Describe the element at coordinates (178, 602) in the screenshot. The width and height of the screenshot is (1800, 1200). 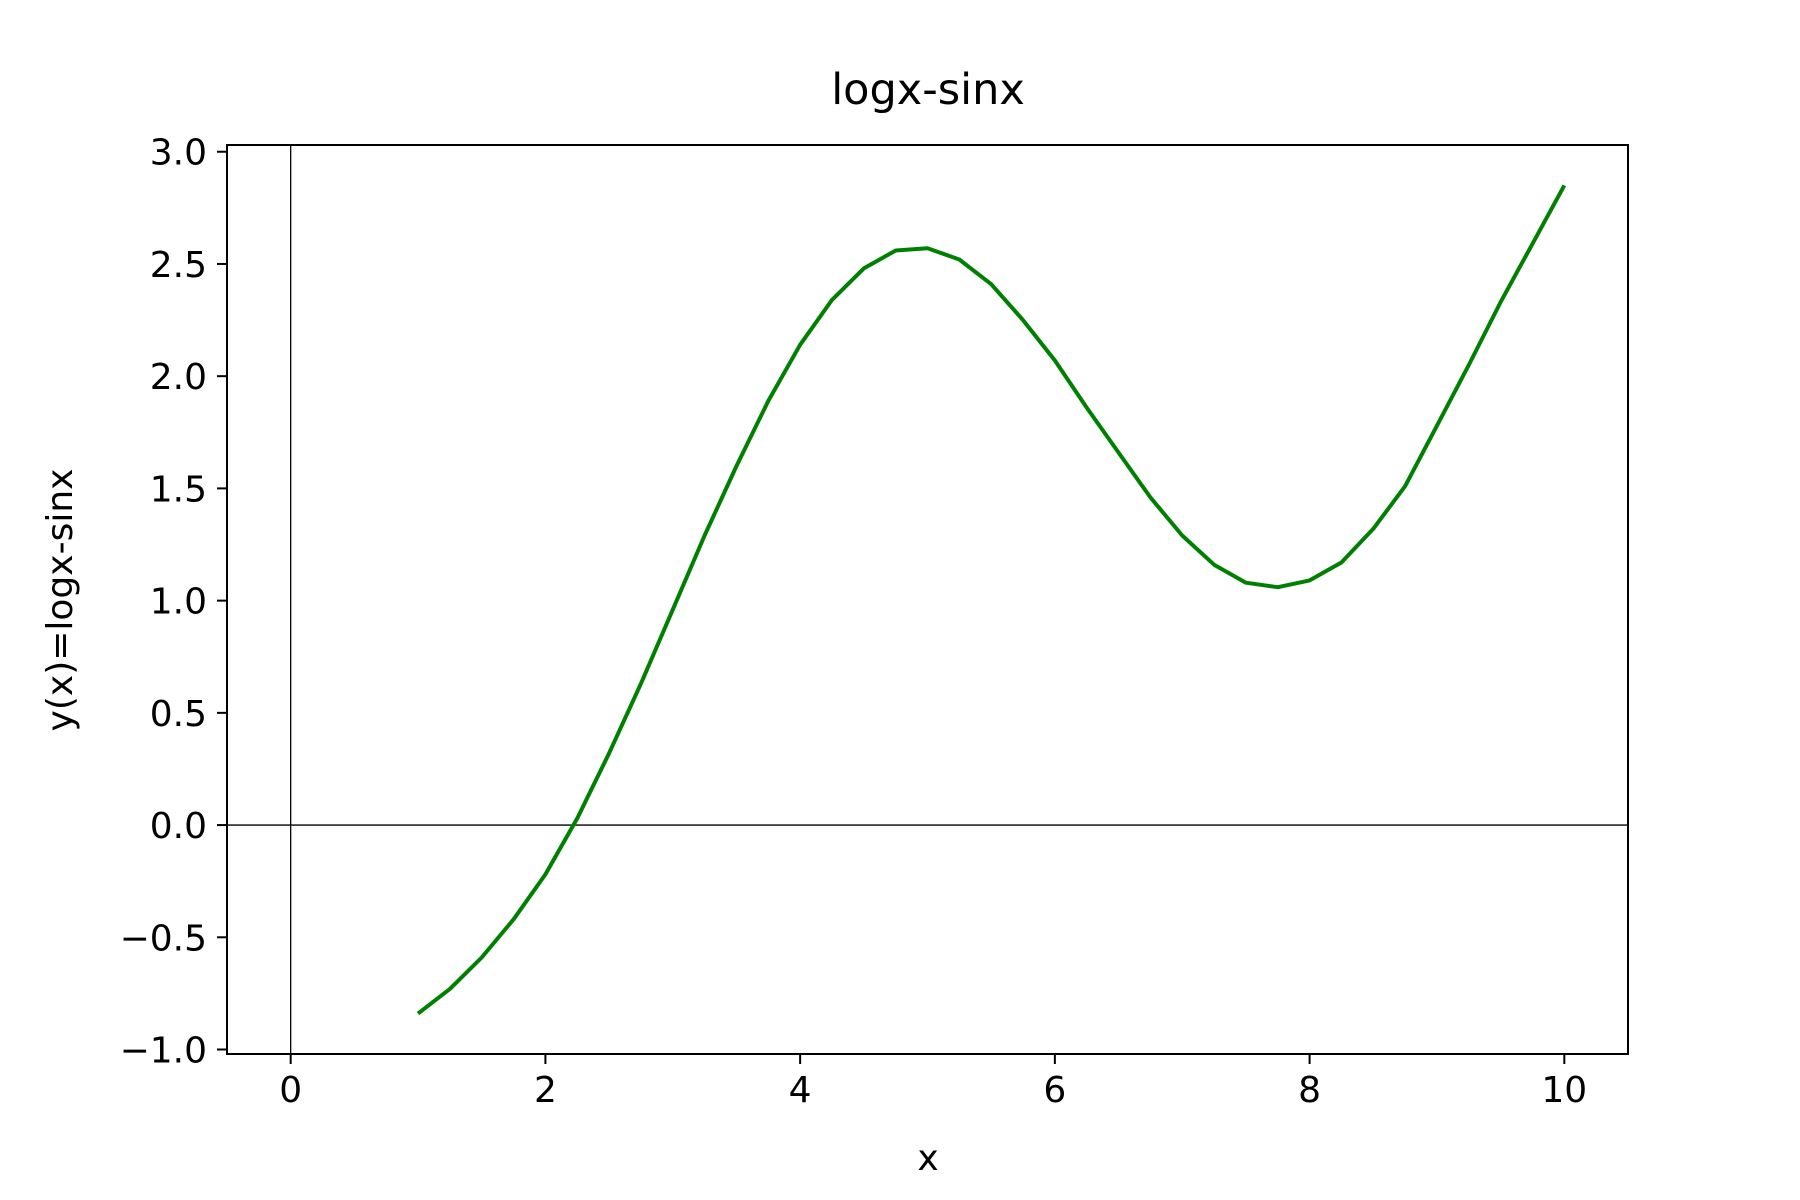
I see `y-tick-label: 1.0` at that location.